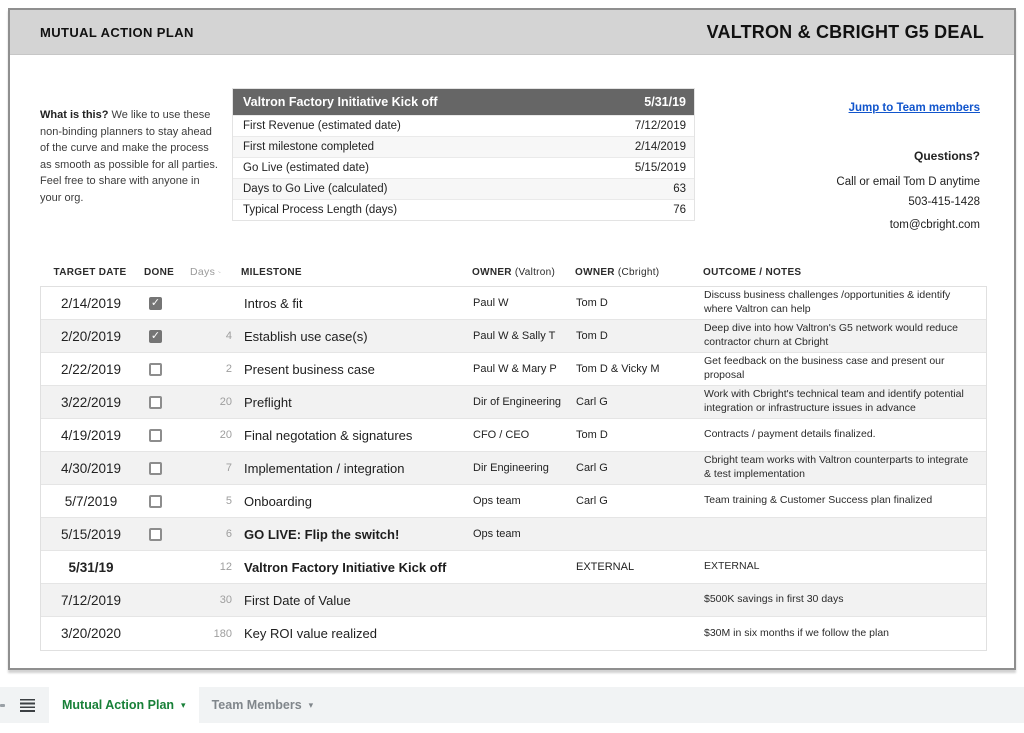 Image resolution: width=1024 pixels, height=733 pixels. Describe the element at coordinates (774, 599) in the screenshot. I see `outcome-cell: $500K savings in first 30 days` at that location.